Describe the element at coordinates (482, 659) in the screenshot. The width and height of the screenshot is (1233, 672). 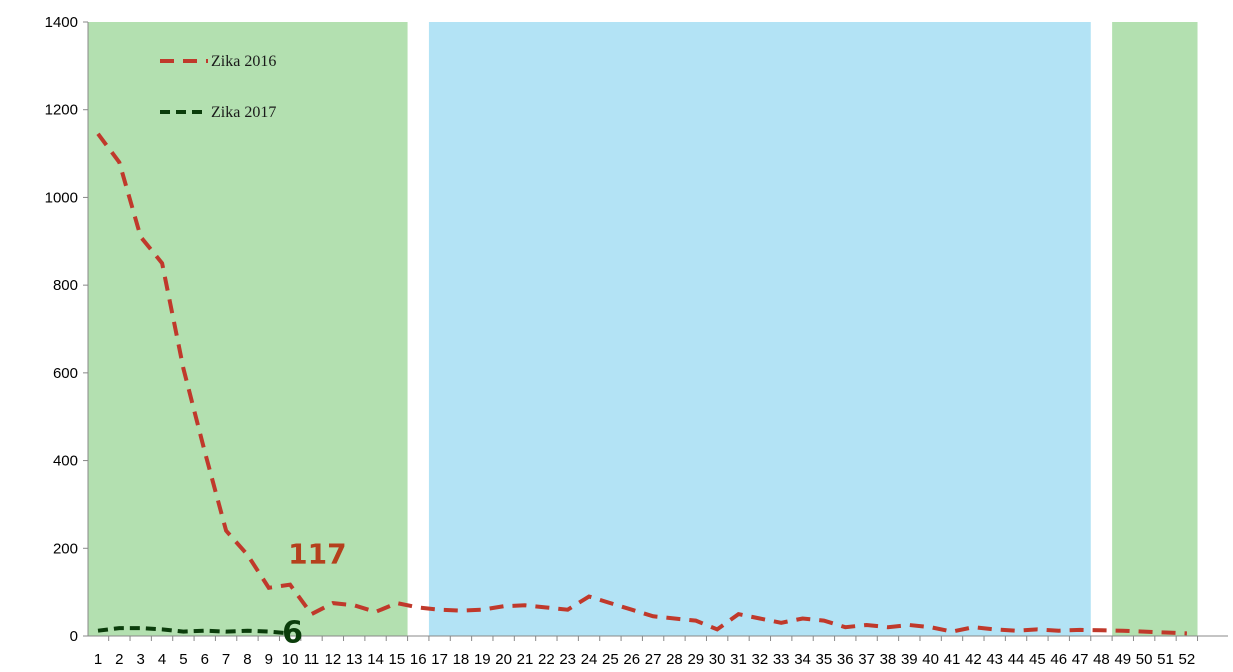
I see `x-tick-label: 19` at that location.